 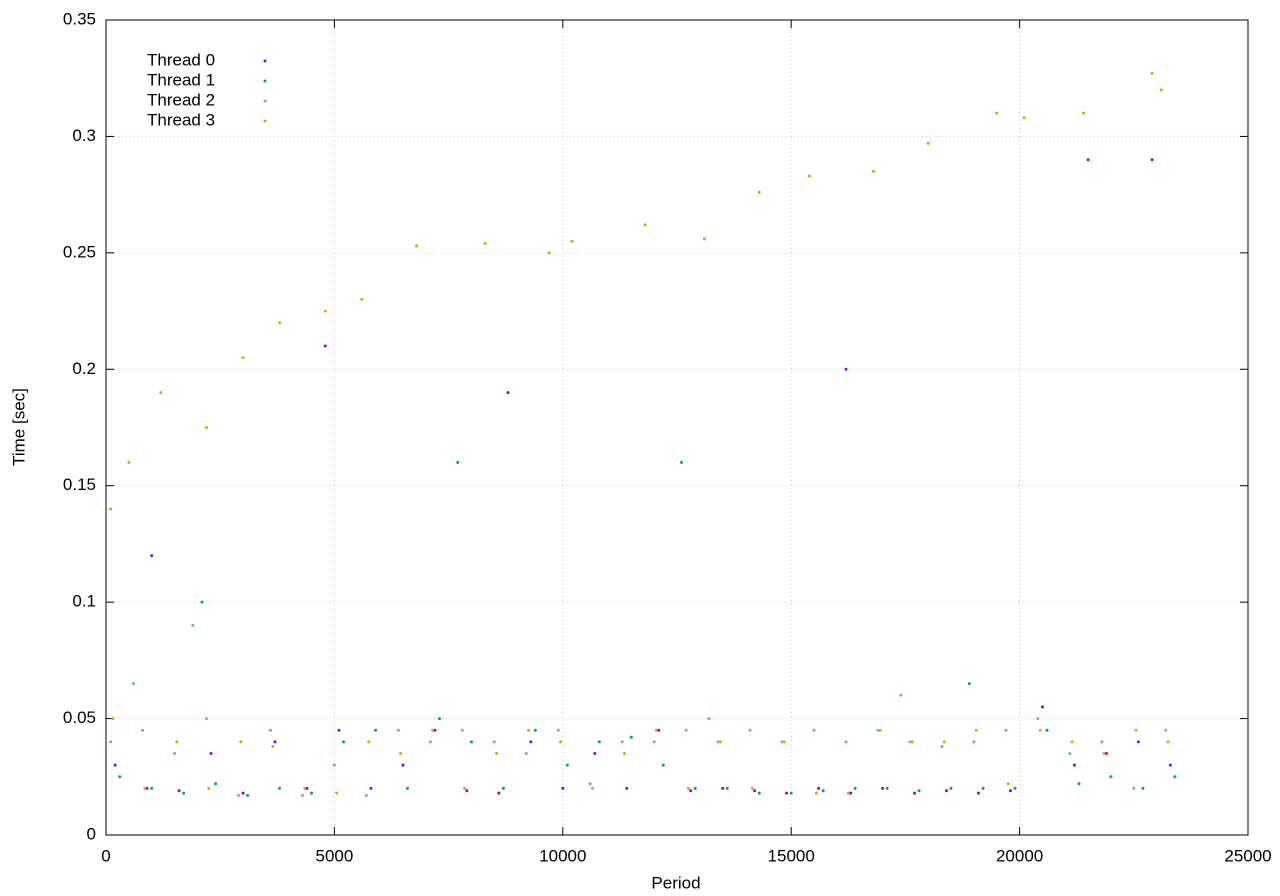 What do you see at coordinates (84, 368) in the screenshot?
I see `y-tick-label: 0.2` at bounding box center [84, 368].